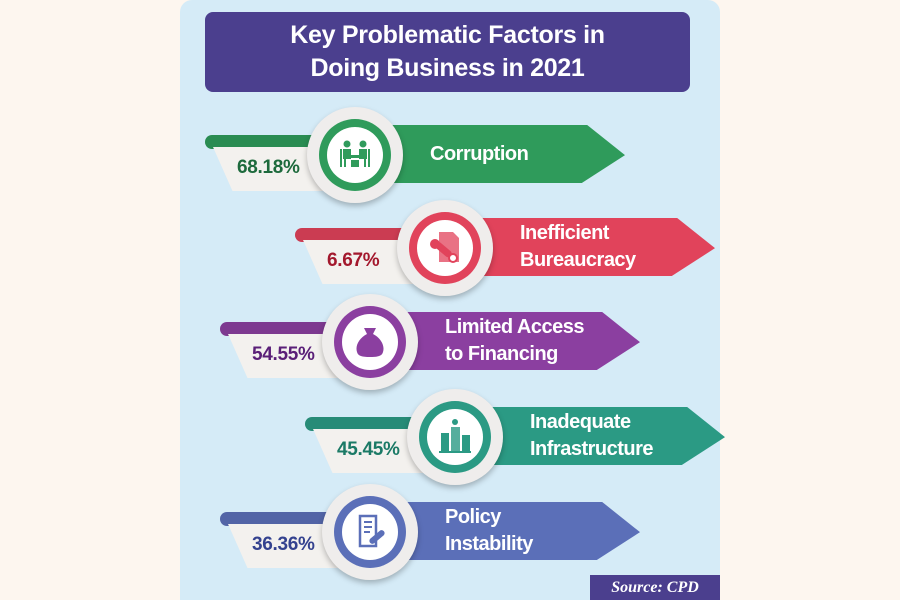 The height and width of the screenshot is (600, 900). I want to click on document-stamp-icon, so click(444, 247).